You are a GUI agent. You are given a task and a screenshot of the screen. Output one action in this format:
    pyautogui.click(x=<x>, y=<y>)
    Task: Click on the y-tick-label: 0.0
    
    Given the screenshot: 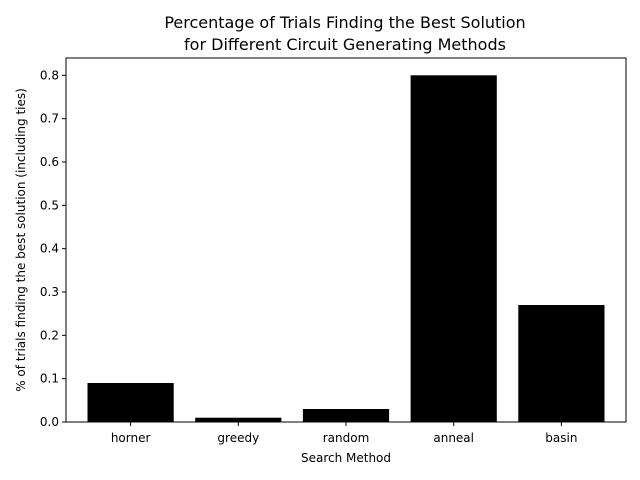 What is the action you would take?
    pyautogui.click(x=49, y=422)
    